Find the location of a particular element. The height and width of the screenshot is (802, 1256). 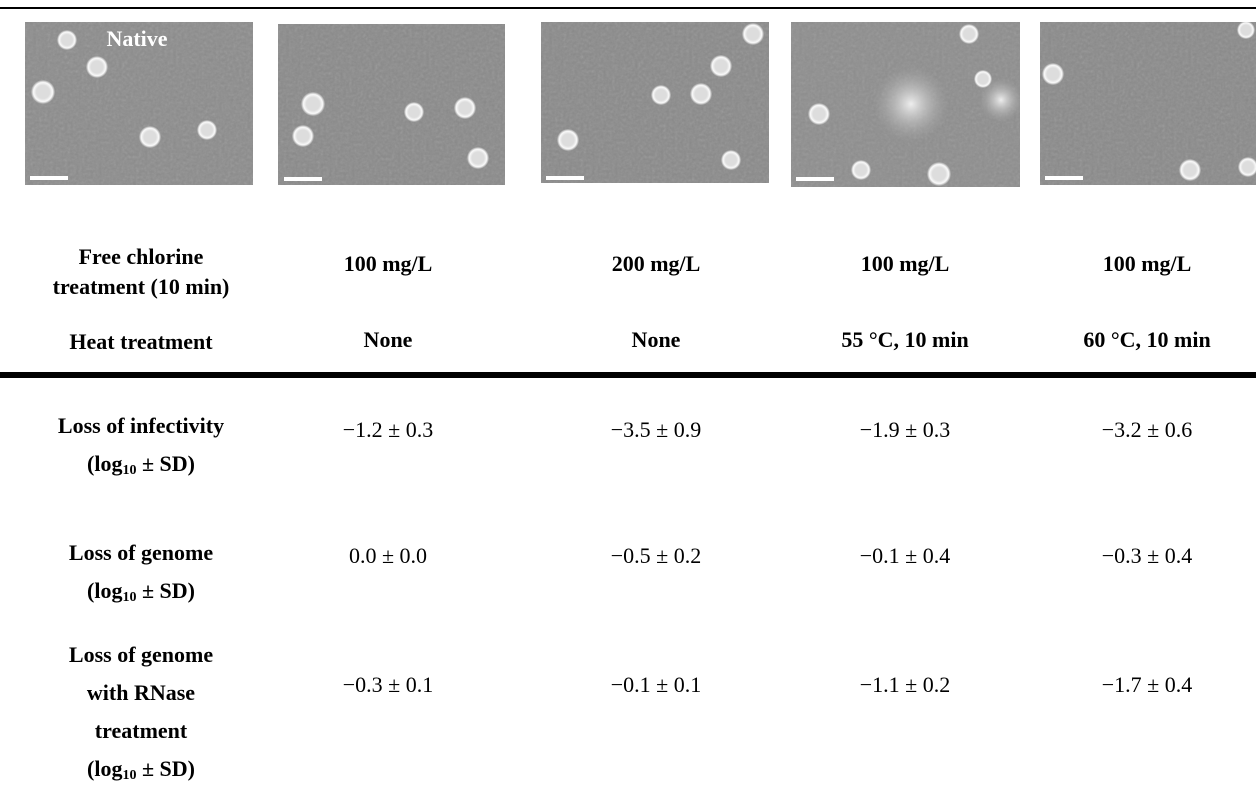

row-header-line: treatment (10 min) is located at coordinates (141, 286).